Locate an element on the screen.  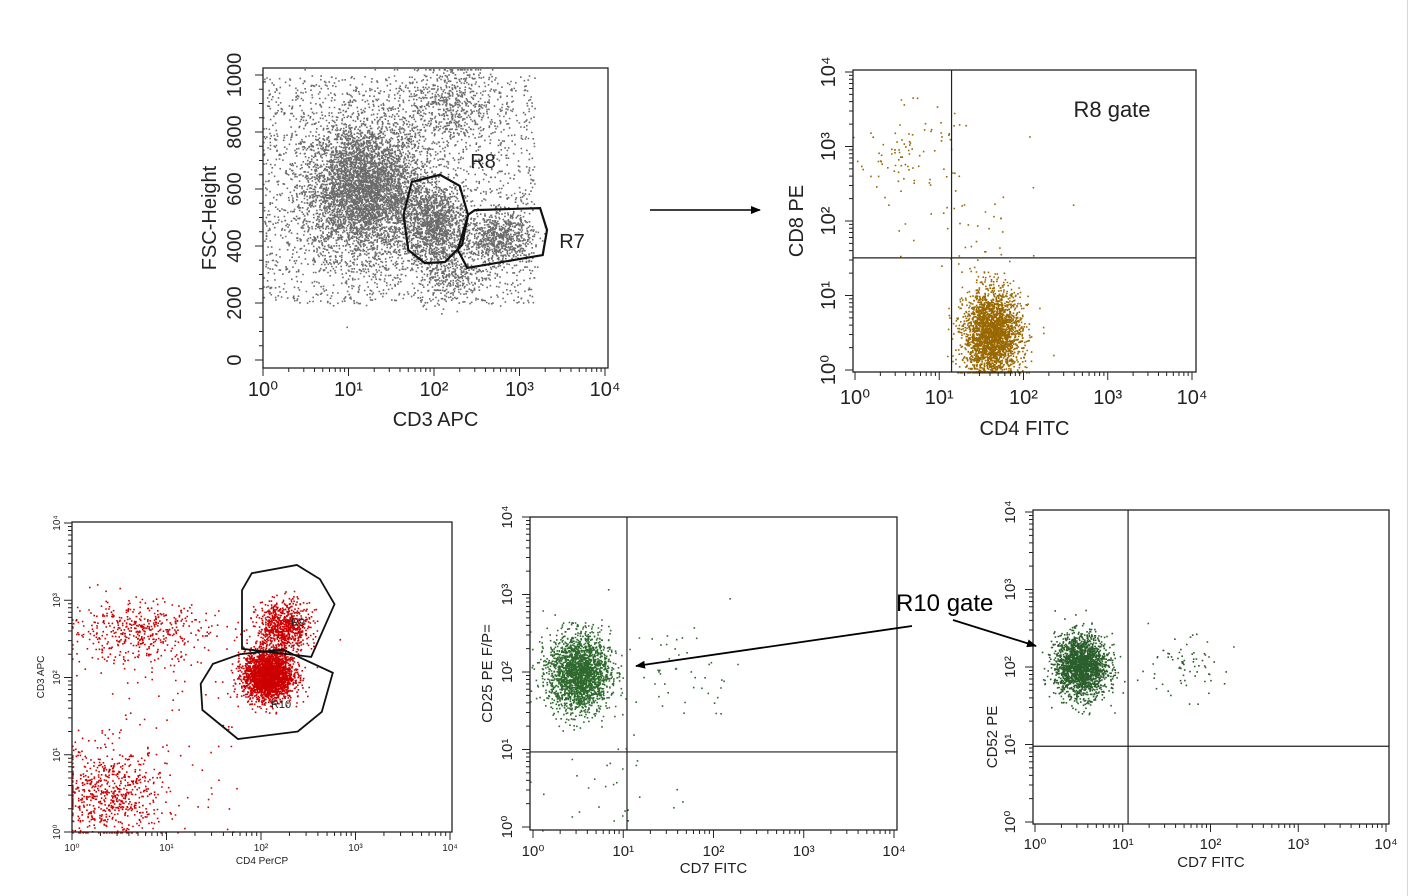
gate-label-r8: R8 is located at coordinates (483, 162).